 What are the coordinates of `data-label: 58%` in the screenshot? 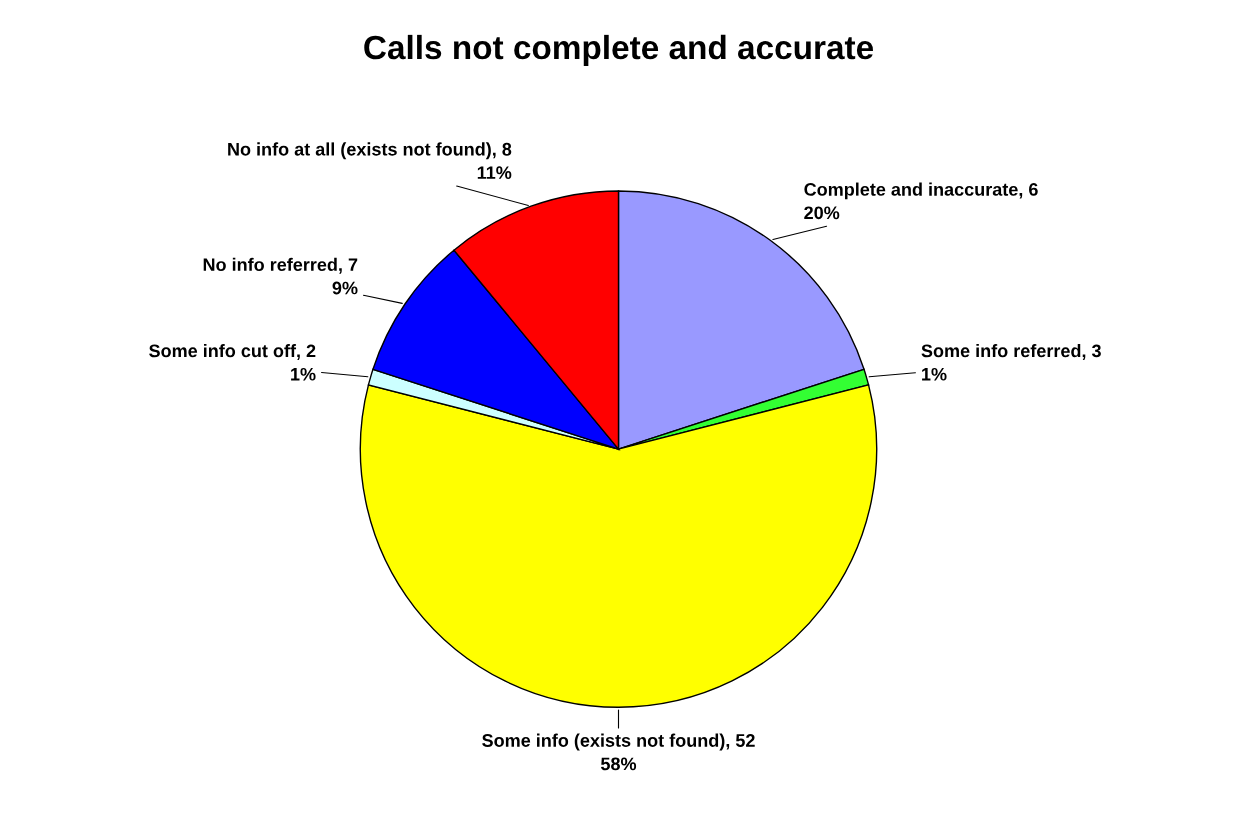 It's located at (618, 764).